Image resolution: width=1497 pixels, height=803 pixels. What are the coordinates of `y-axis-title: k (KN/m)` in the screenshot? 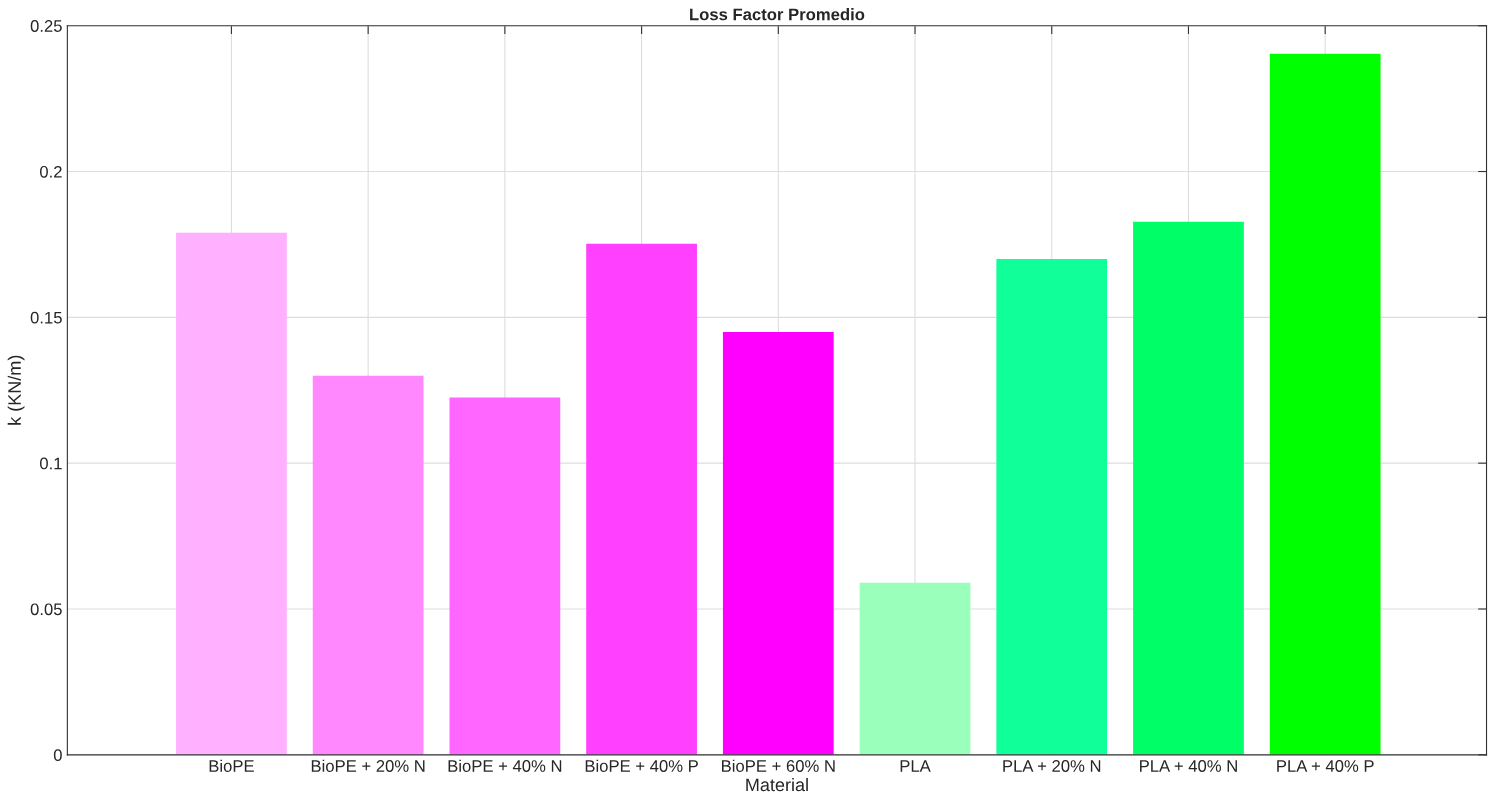 It's located at (16, 390).